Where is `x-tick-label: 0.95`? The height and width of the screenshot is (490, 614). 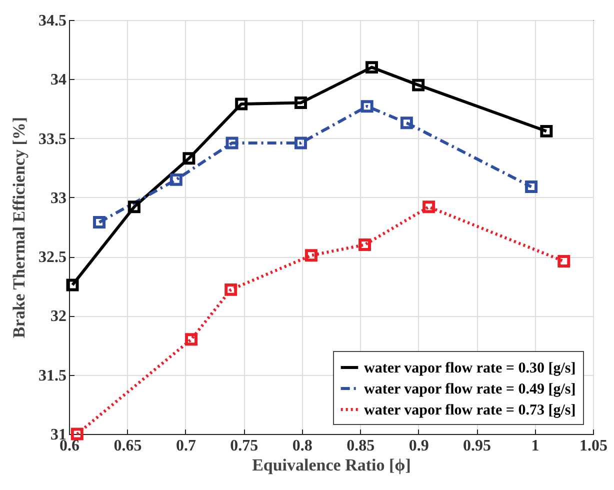 x-tick-label: 0.95 is located at coordinates (477, 446).